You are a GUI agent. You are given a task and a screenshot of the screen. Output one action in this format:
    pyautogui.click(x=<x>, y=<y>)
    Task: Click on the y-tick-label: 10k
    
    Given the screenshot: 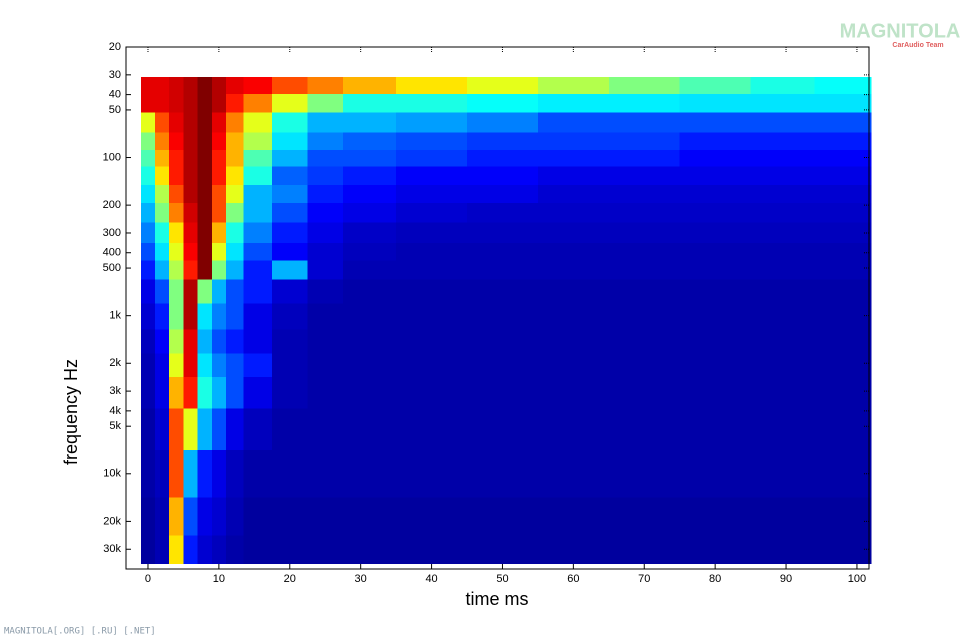 What is the action you would take?
    pyautogui.click(x=112, y=474)
    